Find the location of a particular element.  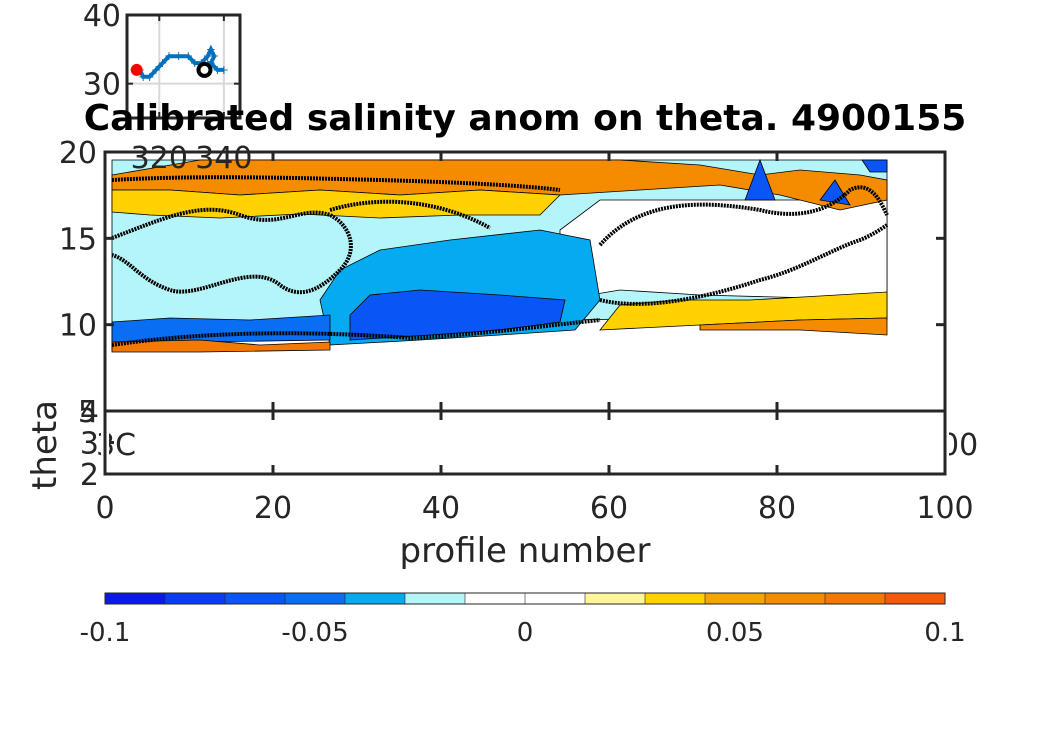

map-trajectory: +++++++++++++++++++ is located at coordinates (179, 63).